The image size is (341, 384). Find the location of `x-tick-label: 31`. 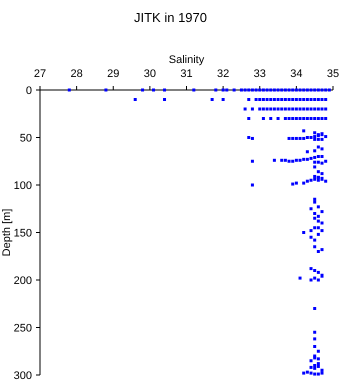

x-tick-label: 31 is located at coordinates (186, 74).